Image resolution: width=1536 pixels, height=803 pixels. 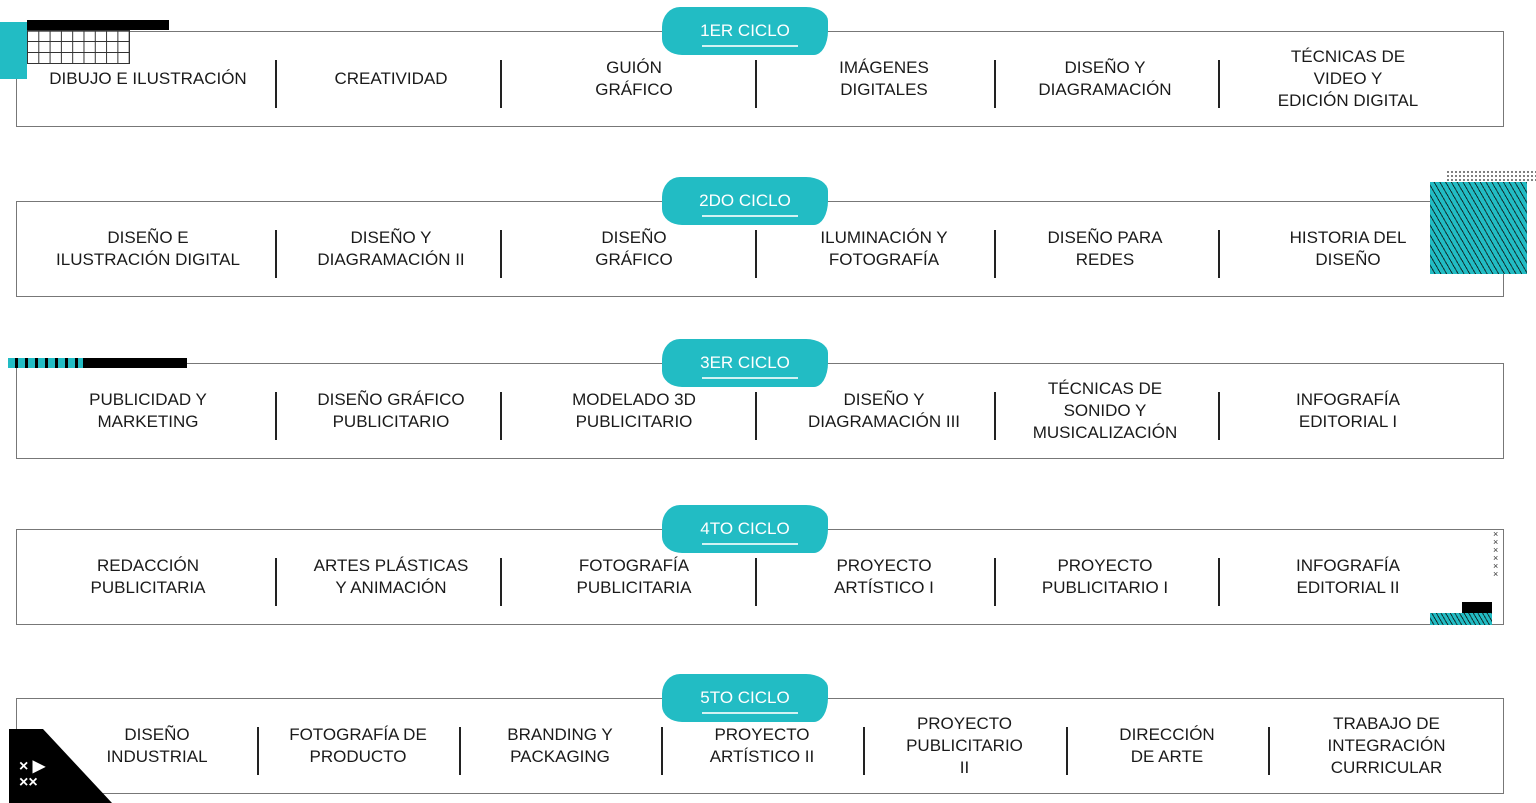 What do you see at coordinates (745, 363) in the screenshot?
I see `cycle-badge: 3ER CICLO` at bounding box center [745, 363].